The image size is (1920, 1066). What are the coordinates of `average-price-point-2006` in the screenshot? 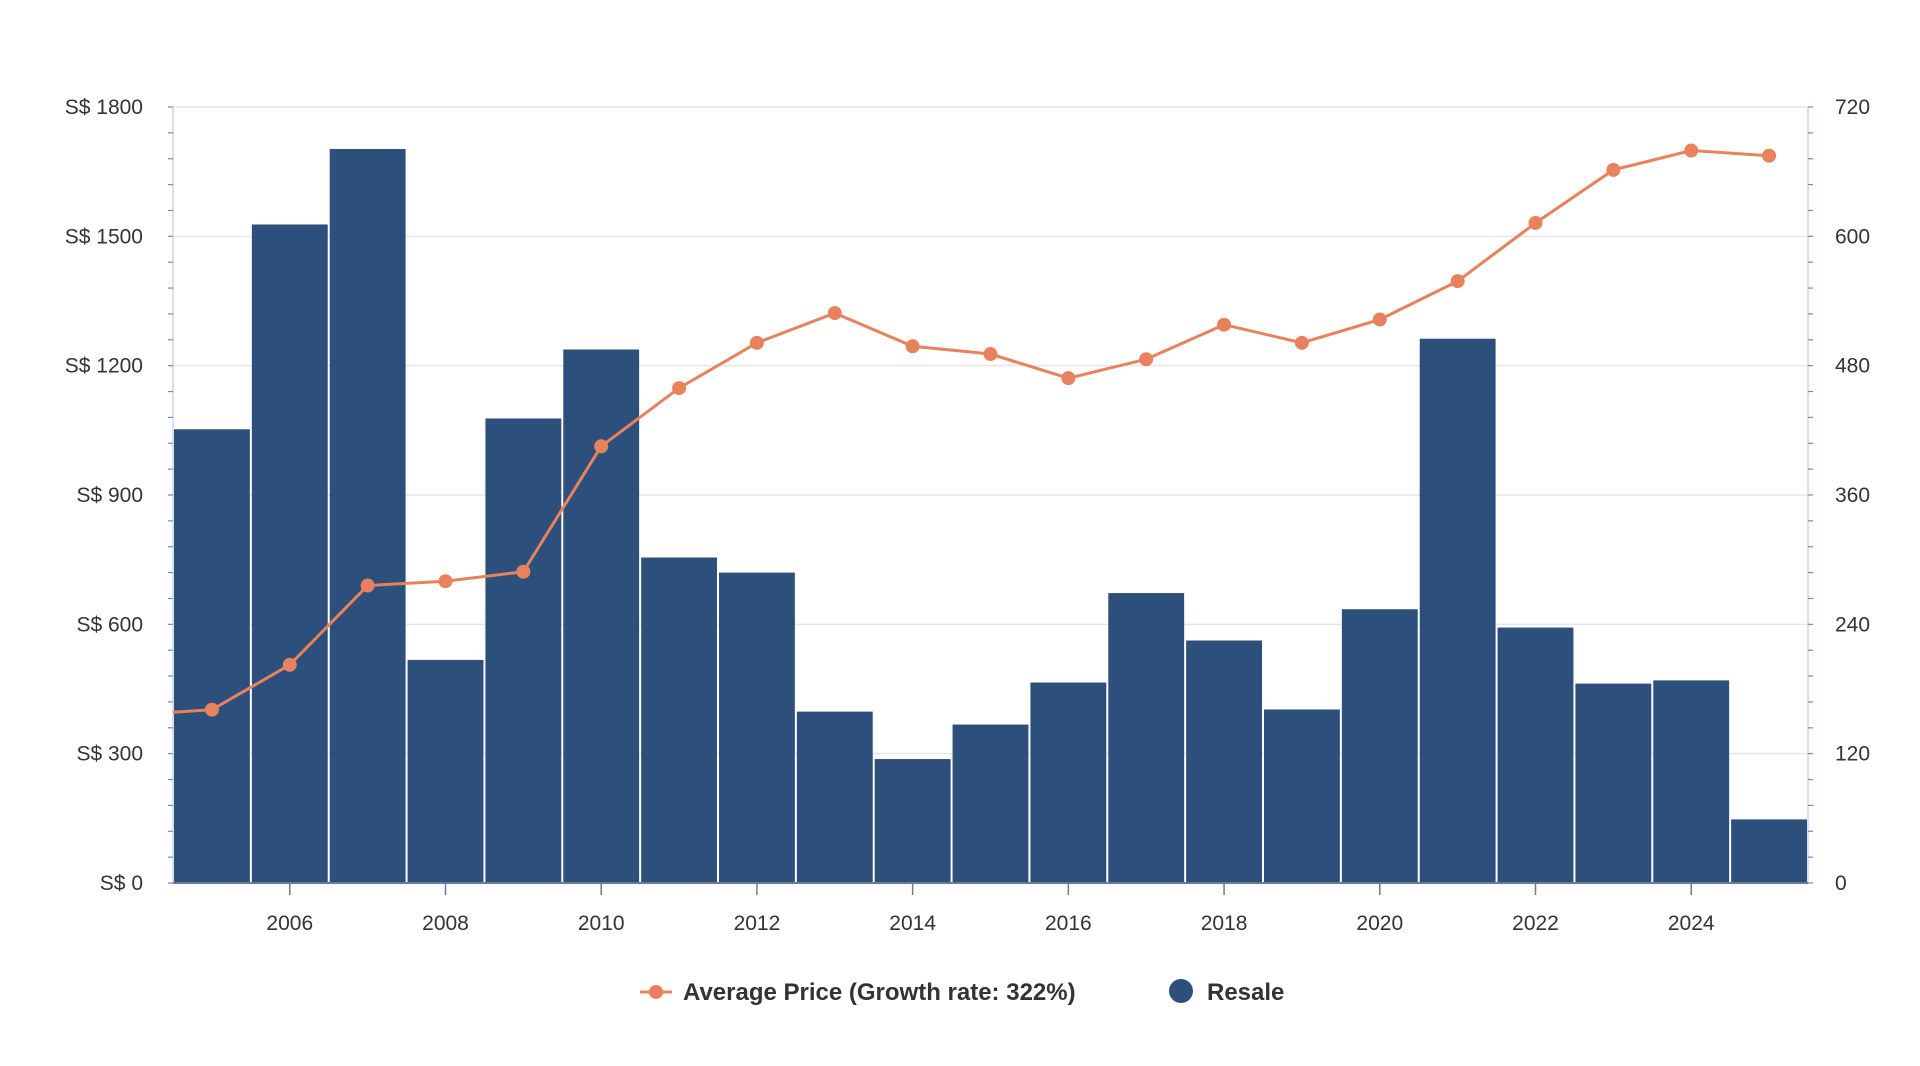 It's located at (289, 664).